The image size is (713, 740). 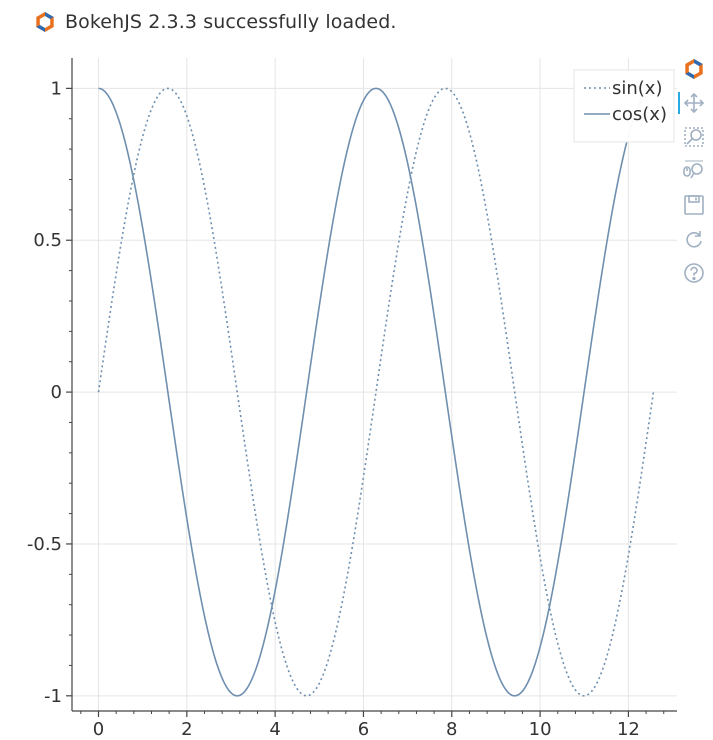 What do you see at coordinates (540, 729) in the screenshot?
I see `x-tick-label: 10` at bounding box center [540, 729].